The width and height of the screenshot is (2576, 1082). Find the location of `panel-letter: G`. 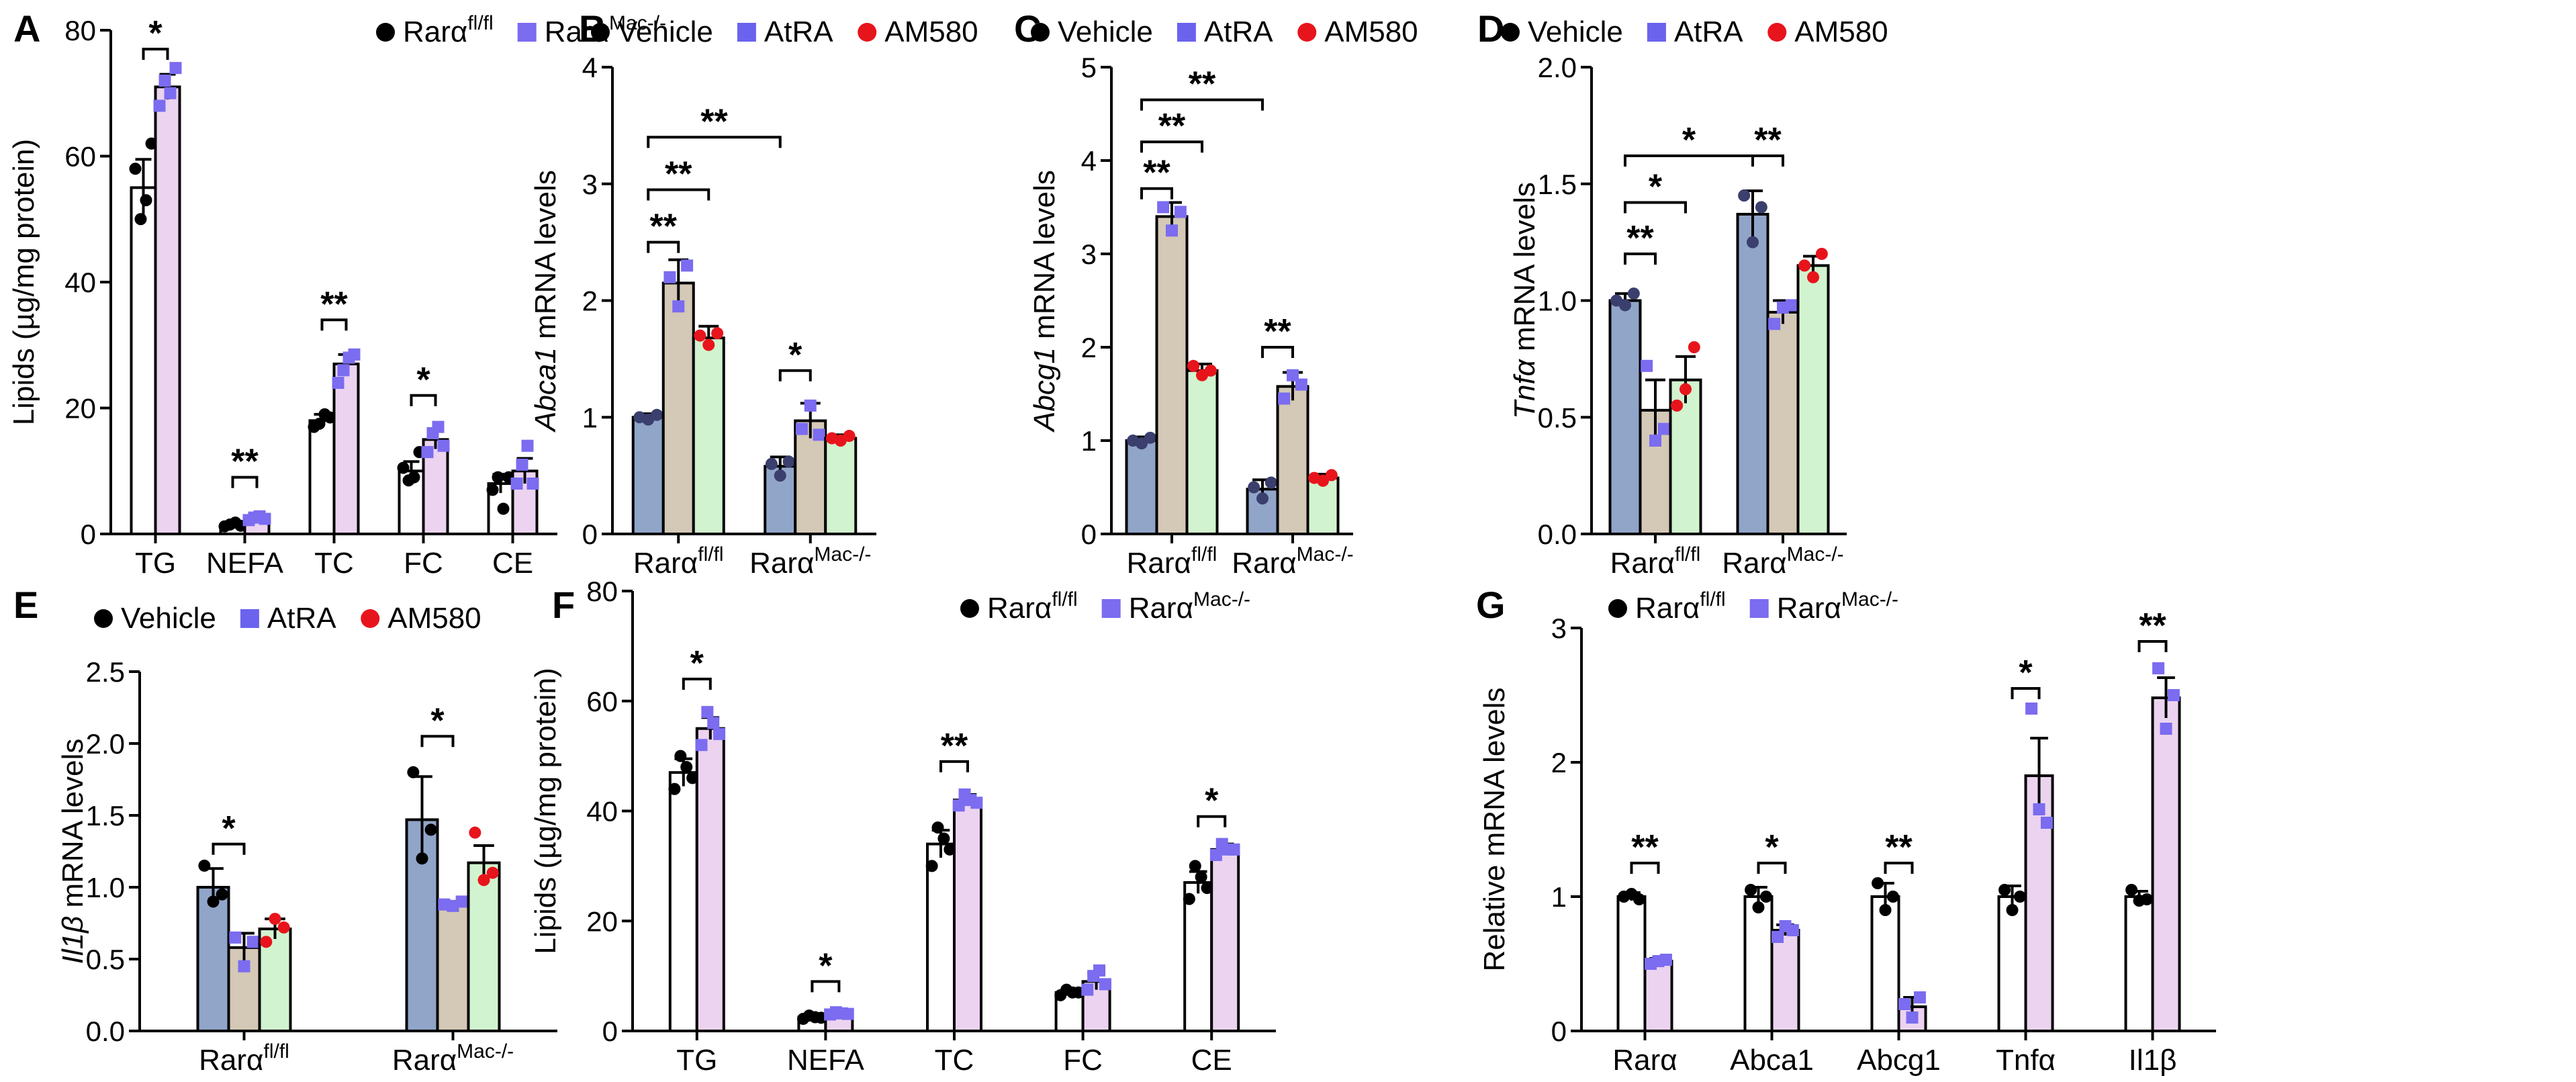

panel-letter: G is located at coordinates (1491, 605).